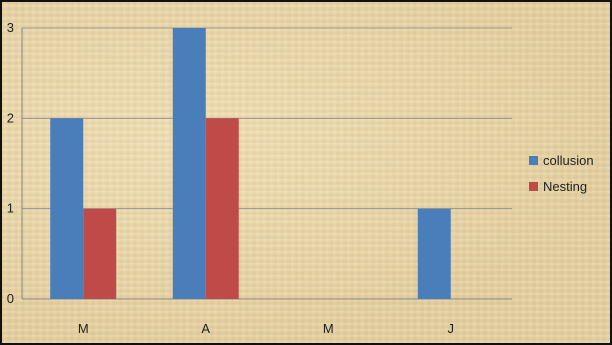 The image size is (612, 345). I want to click on x-tick-label: J, so click(451, 328).